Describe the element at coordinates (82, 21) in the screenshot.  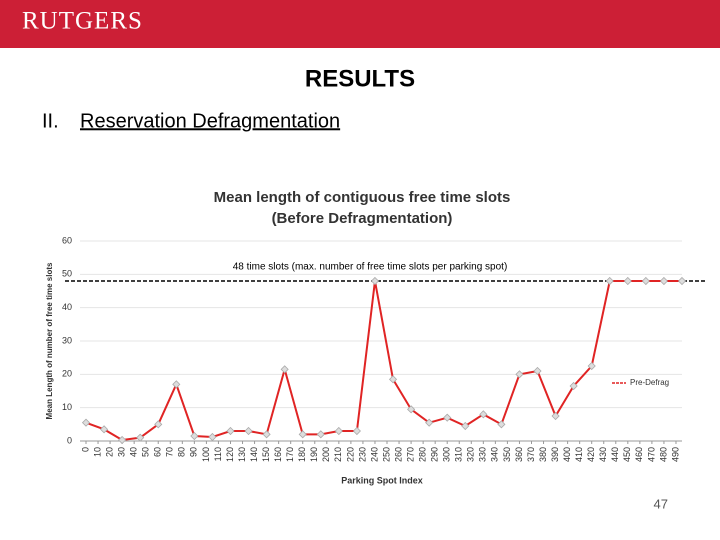
I see `logo: RUTGERS` at that location.